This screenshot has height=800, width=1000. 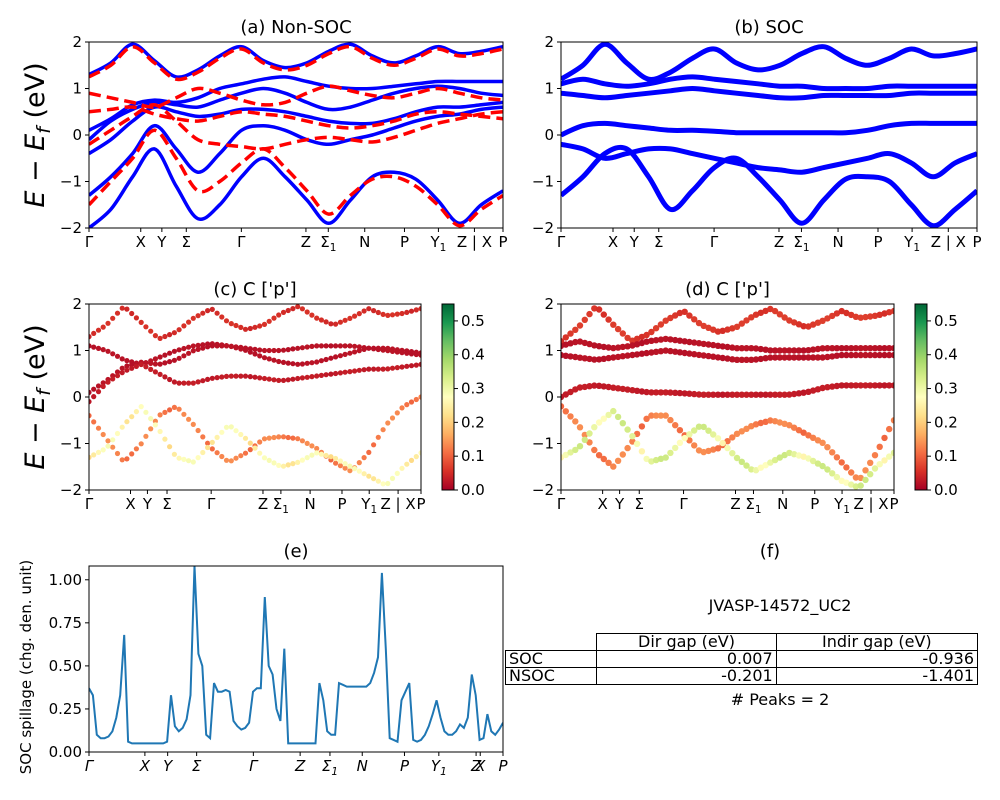 What do you see at coordinates (77, 351) in the screenshot?
I see `y-tick-label: 1` at bounding box center [77, 351].